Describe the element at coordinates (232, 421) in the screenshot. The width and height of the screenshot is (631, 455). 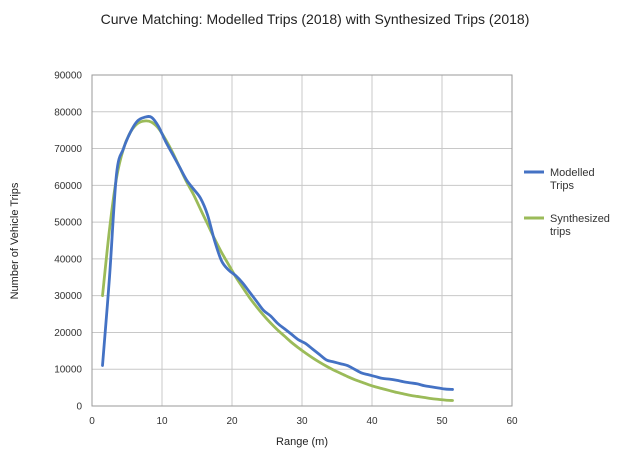
I see `x-tick-label: 20` at that location.